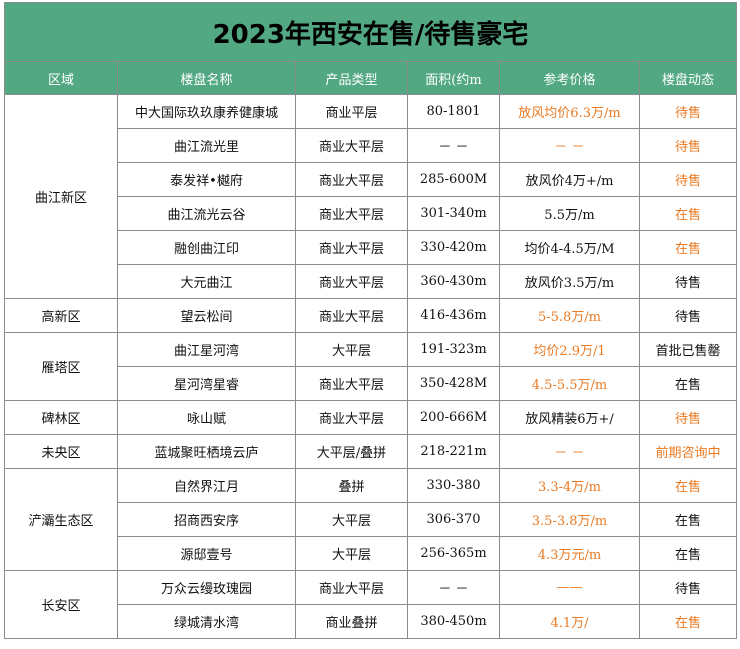 This screenshot has width=740, height=649. Describe the element at coordinates (206, 553) in the screenshot. I see `project-name: 源邸壹号` at that location.